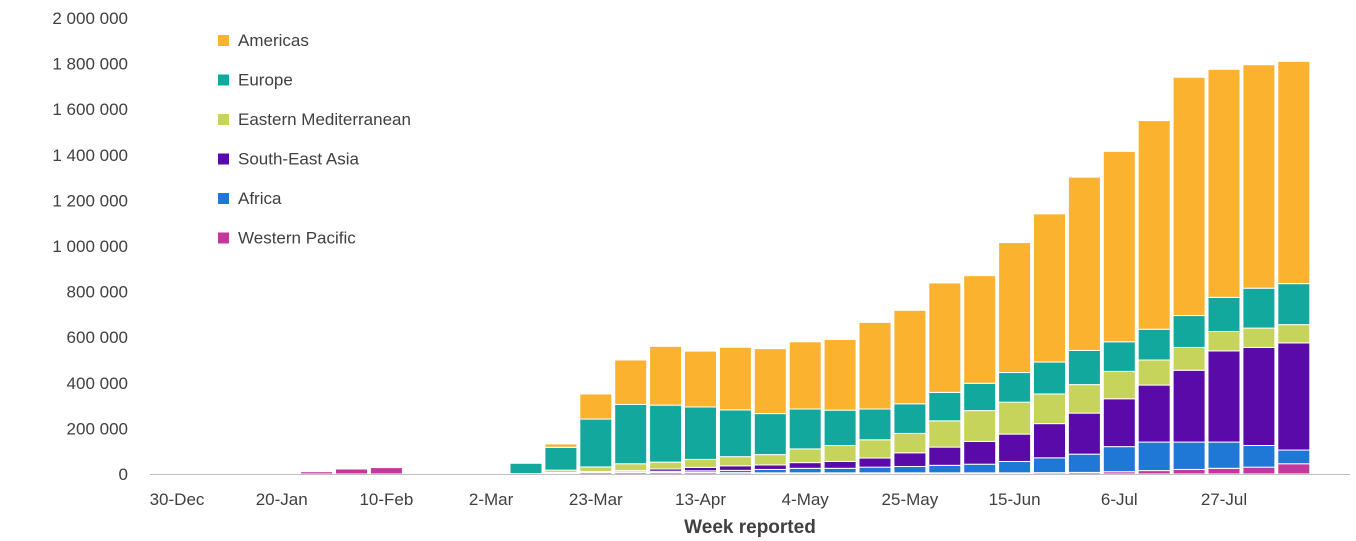  Describe the element at coordinates (324, 119) in the screenshot. I see `legend-label: Eastern Mediterranean` at that location.